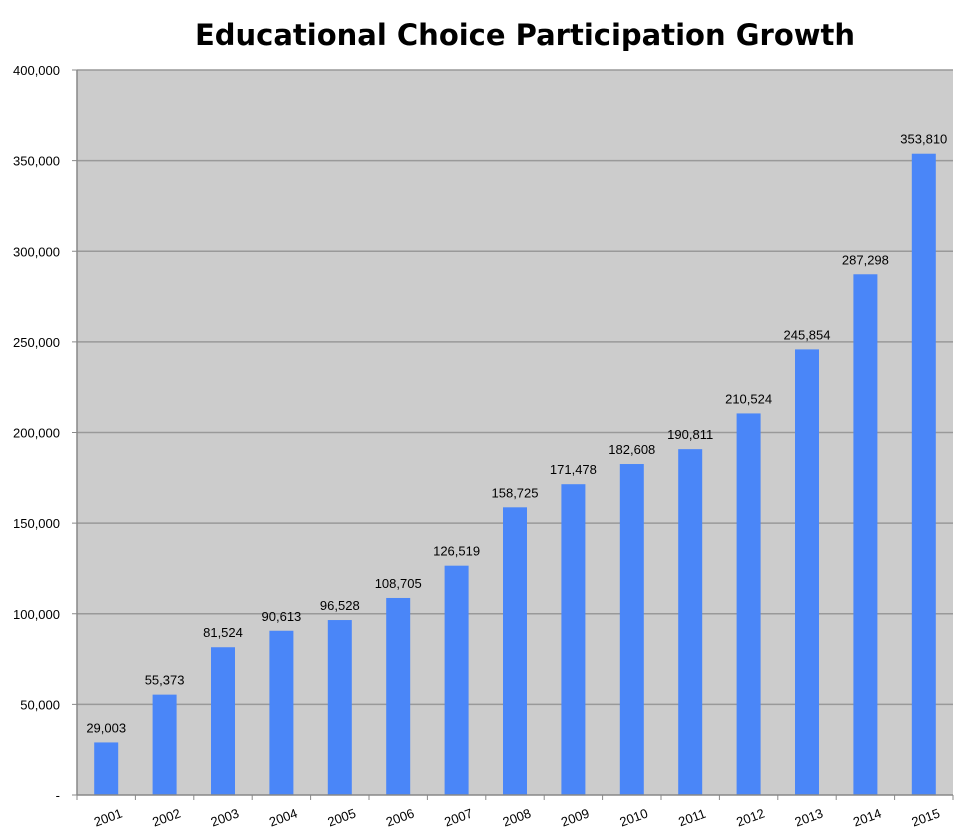  Describe the element at coordinates (456, 680) in the screenshot. I see `bar-2007` at that location.